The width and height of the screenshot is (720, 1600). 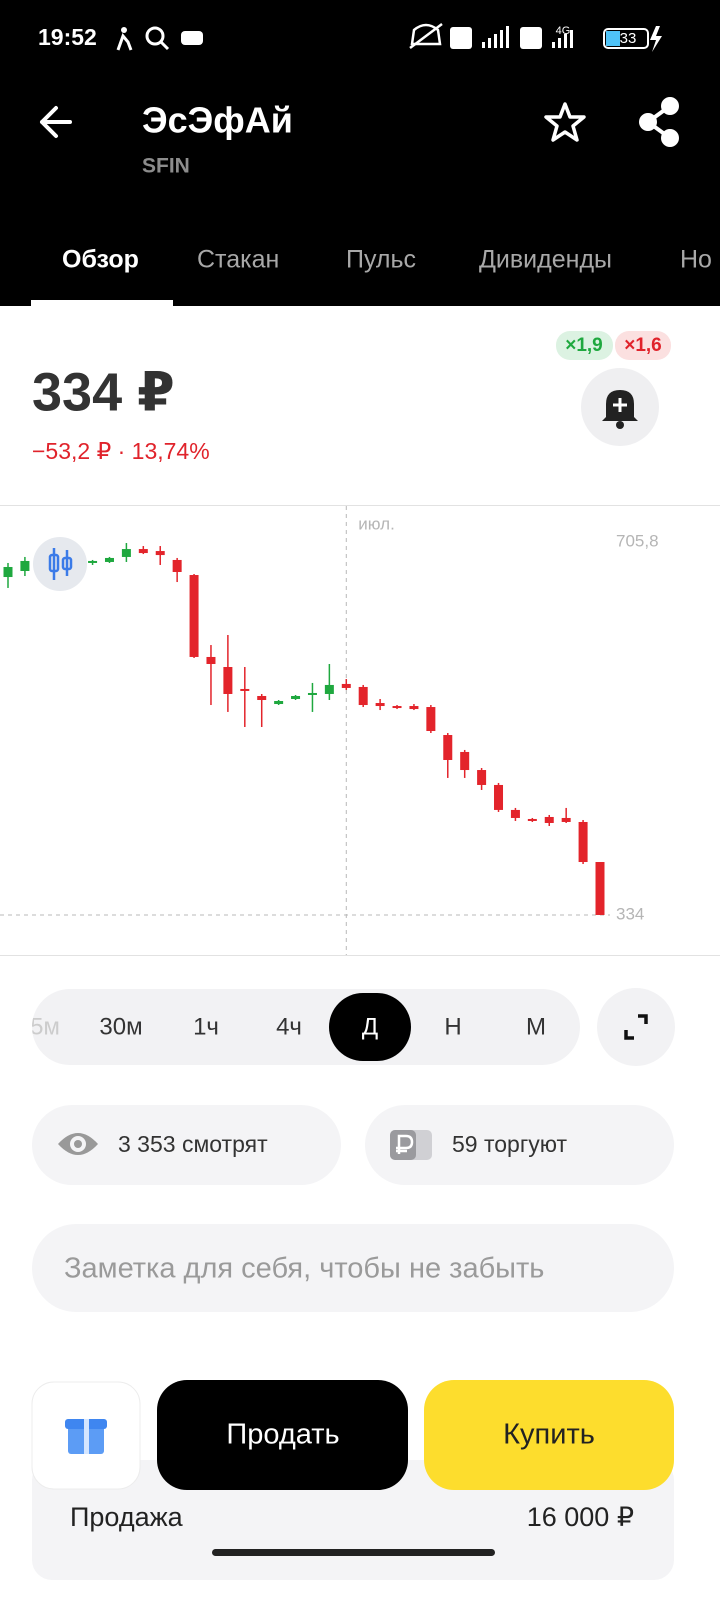 I want to click on status-icons-right, so click(x=535, y=37).